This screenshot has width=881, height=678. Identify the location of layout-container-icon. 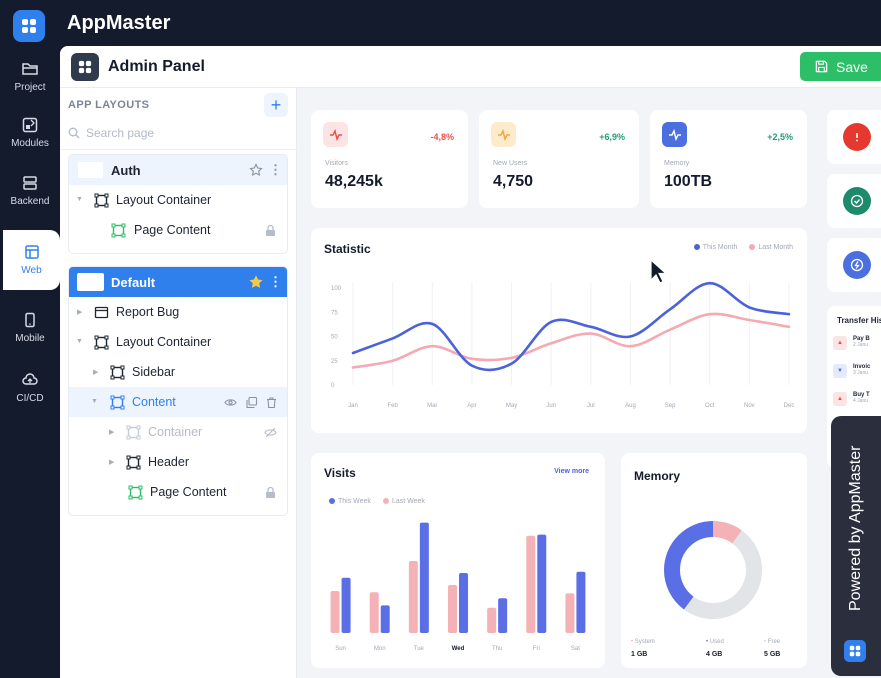
(101, 200).